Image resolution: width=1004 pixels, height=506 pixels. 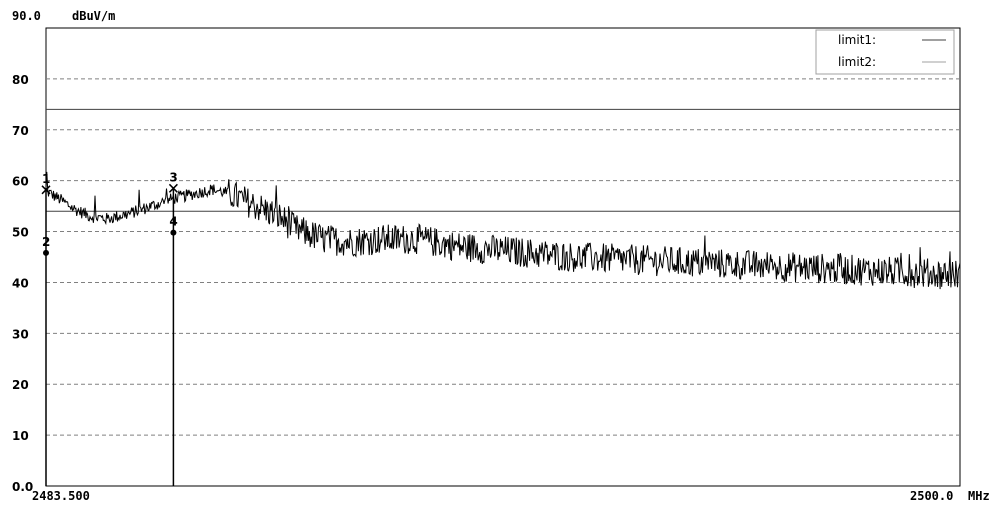 I want to click on tick-labels: 80 70 60 50 40 30 20 10 0.0, so click(x=22, y=283).